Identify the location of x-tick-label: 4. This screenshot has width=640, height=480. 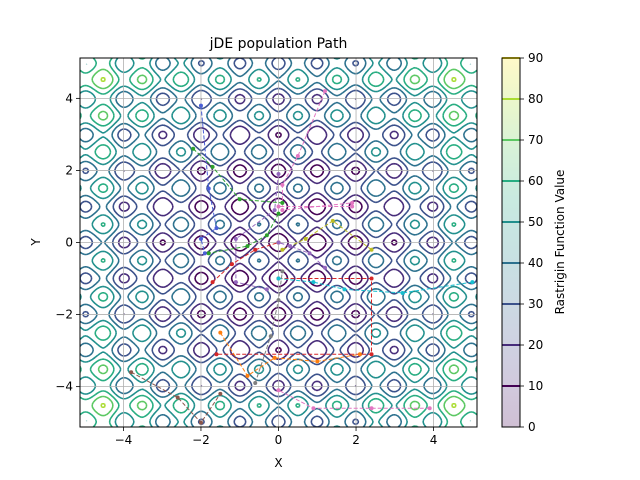
(434, 440).